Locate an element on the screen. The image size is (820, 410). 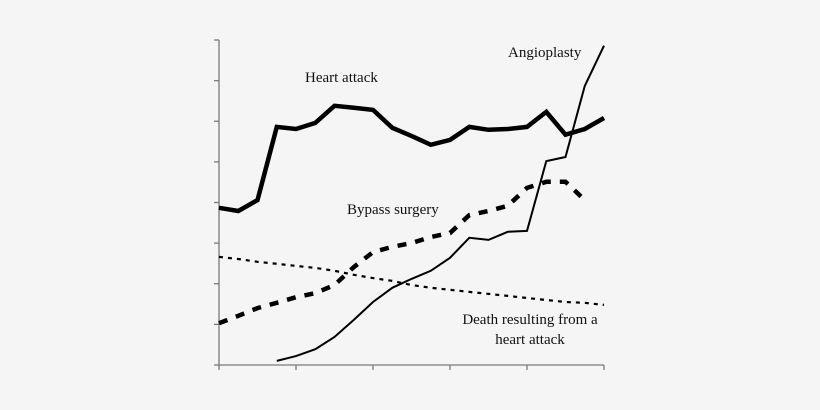
label-death-heart-attack: Death resulting from a heart attack is located at coordinates (530, 330).